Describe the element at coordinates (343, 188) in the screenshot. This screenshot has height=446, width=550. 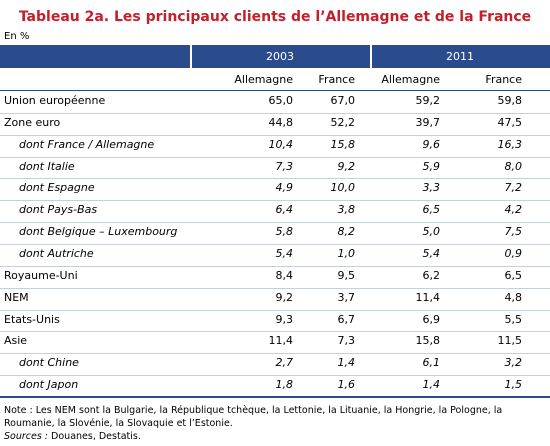
I see `cell-value: 10,0` at that location.